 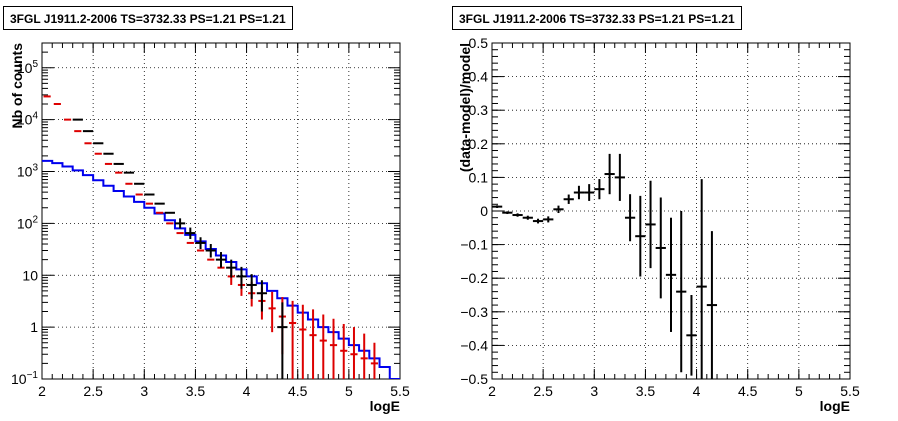 I want to click on y-tick-label: 0.2, so click(x=479, y=144).